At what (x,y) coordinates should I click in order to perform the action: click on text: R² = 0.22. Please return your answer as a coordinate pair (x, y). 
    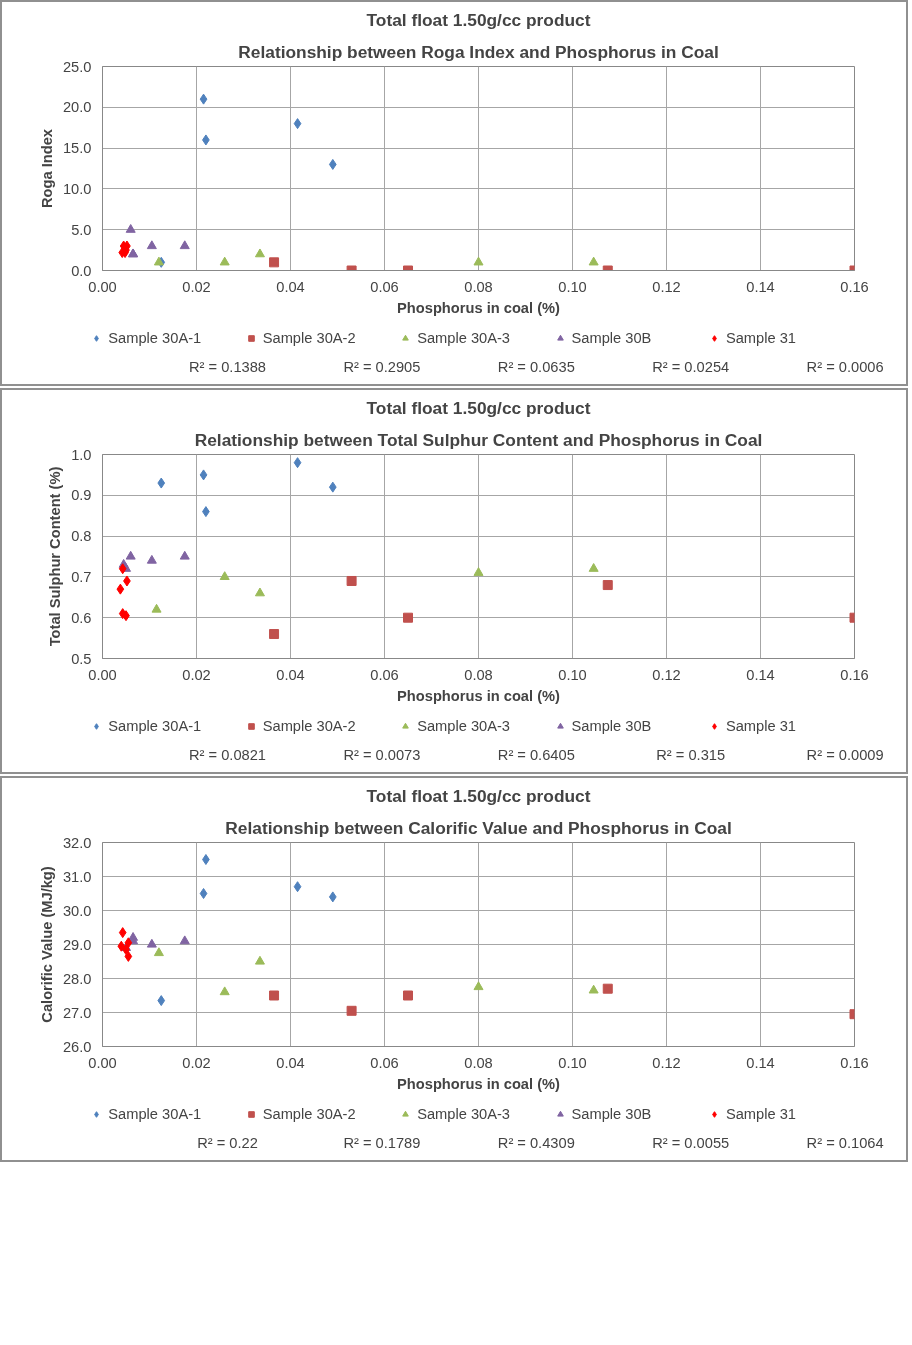
    Looking at the image, I should click on (227, 1142).